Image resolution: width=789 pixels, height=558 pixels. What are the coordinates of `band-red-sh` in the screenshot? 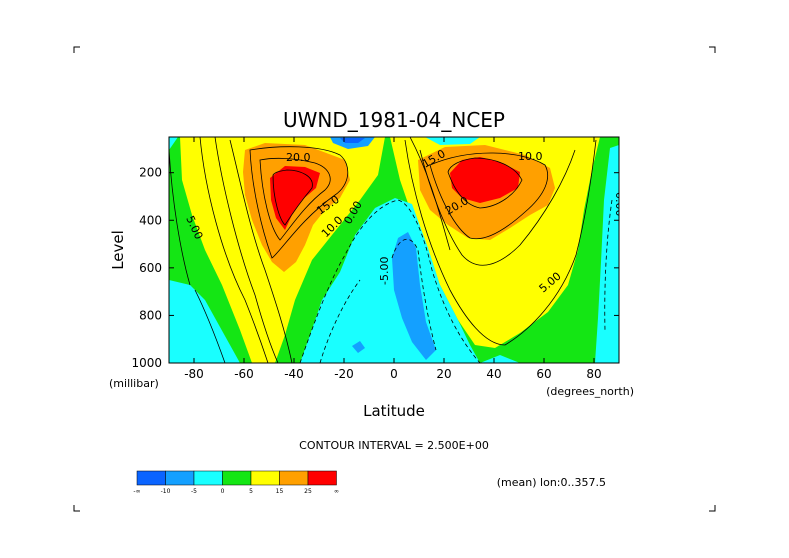 It's located at (295, 198).